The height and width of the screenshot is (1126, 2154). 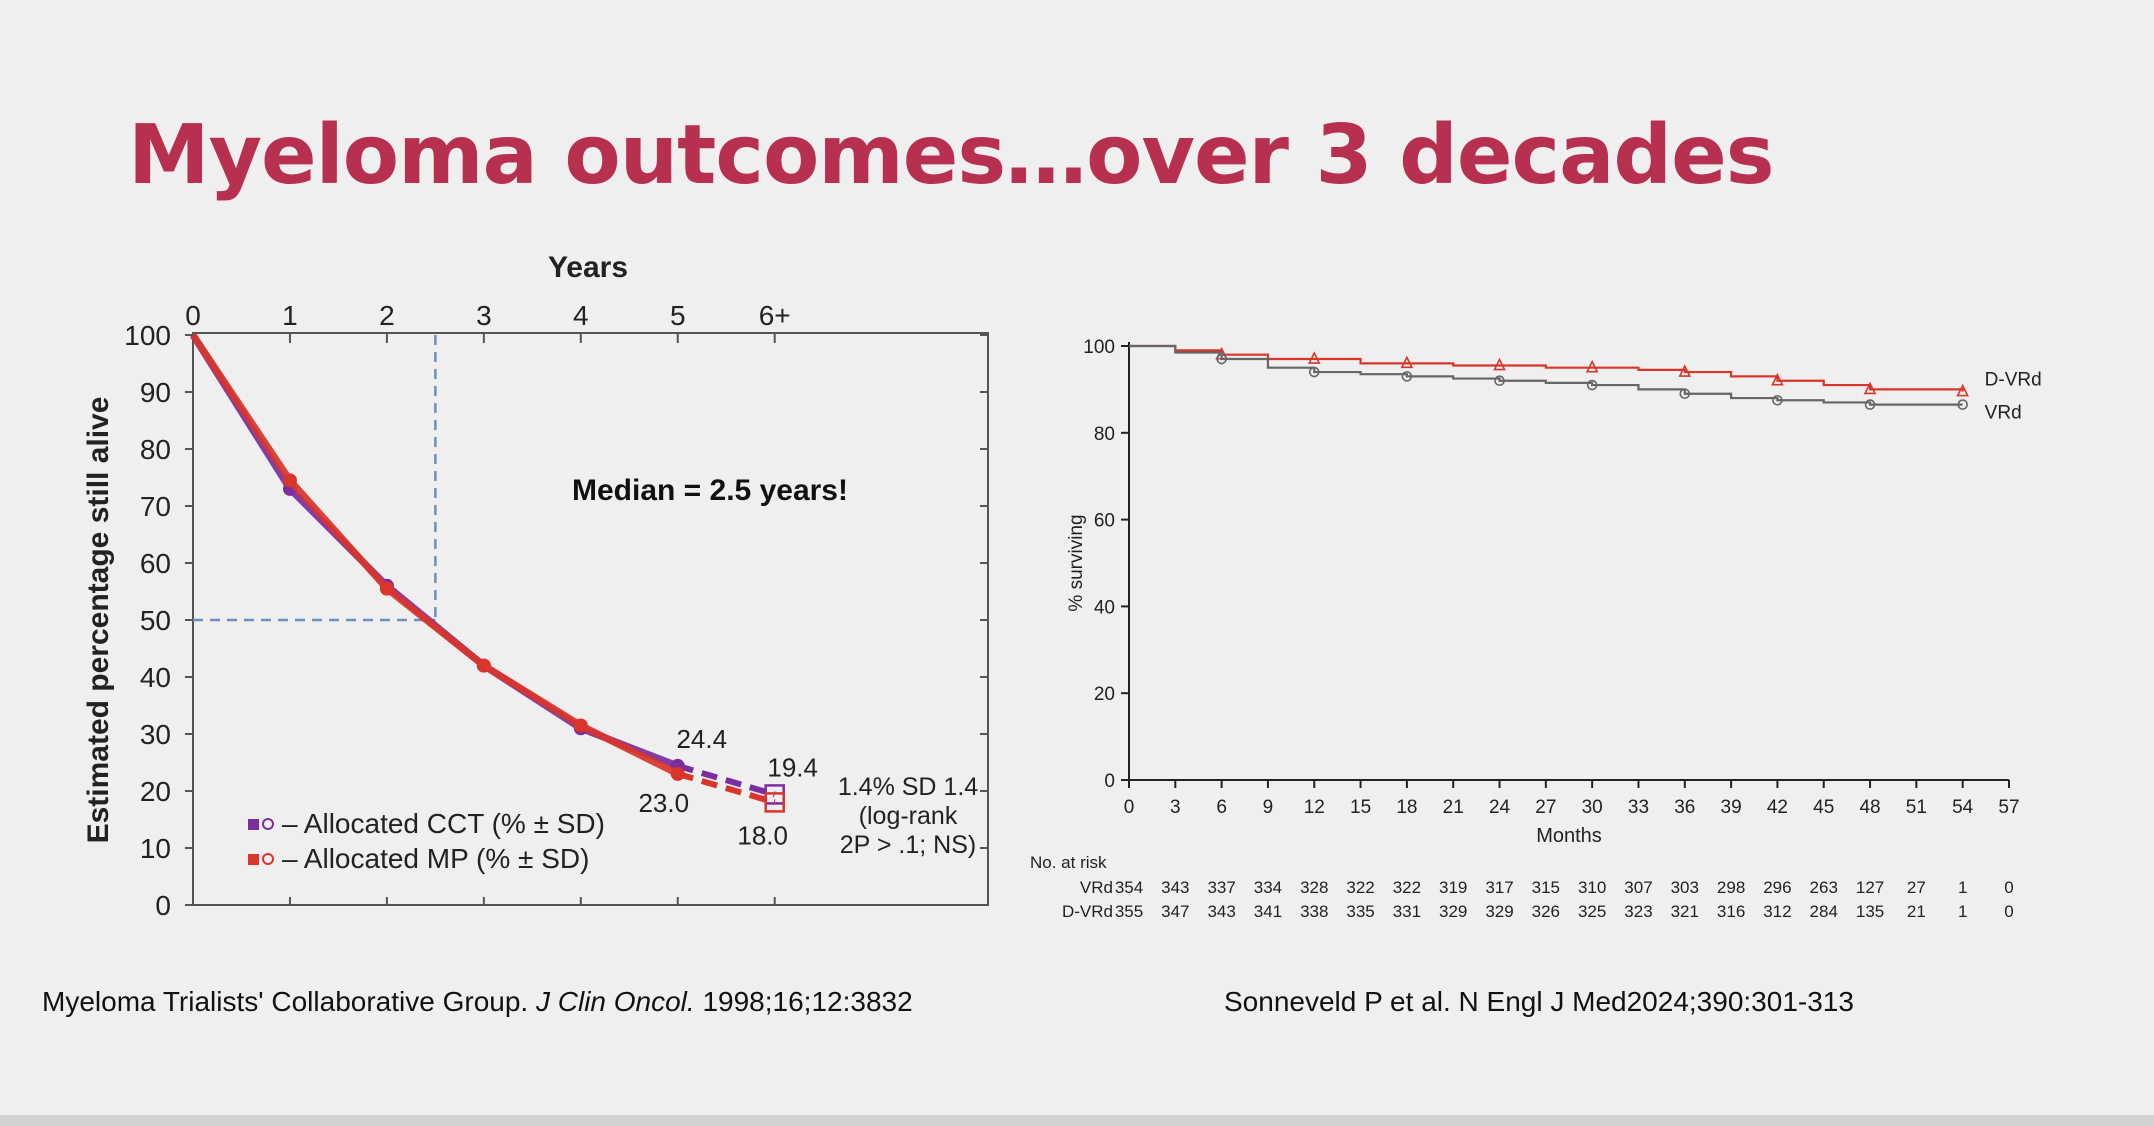 What do you see at coordinates (1129, 911) in the screenshot?
I see `risk-table-cell: 355` at bounding box center [1129, 911].